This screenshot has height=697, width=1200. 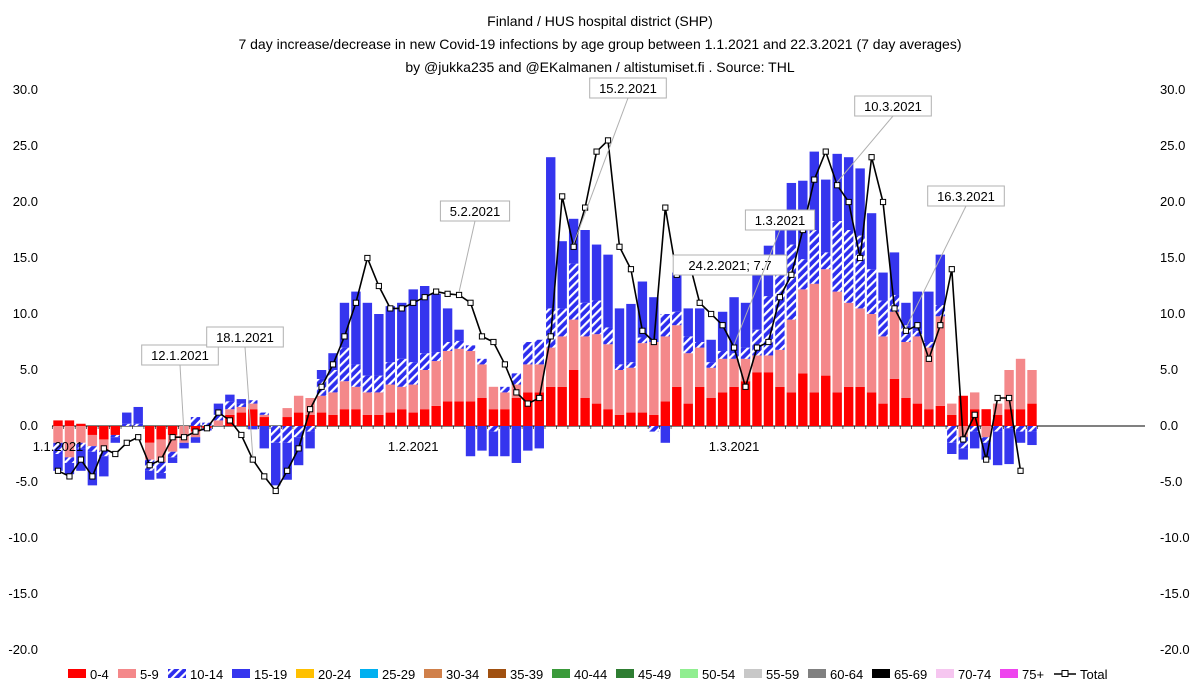 I want to click on y-tick-label-left: 20.0, so click(x=25, y=201).